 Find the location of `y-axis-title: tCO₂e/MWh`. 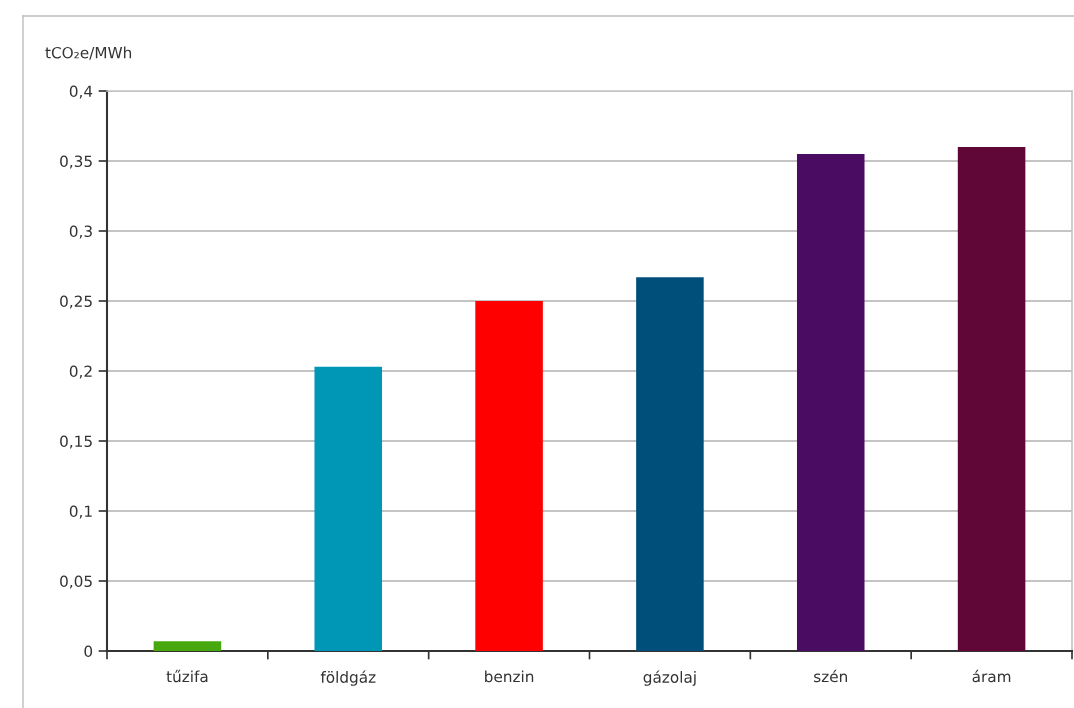

y-axis-title: tCO₂e/MWh is located at coordinates (88, 53).